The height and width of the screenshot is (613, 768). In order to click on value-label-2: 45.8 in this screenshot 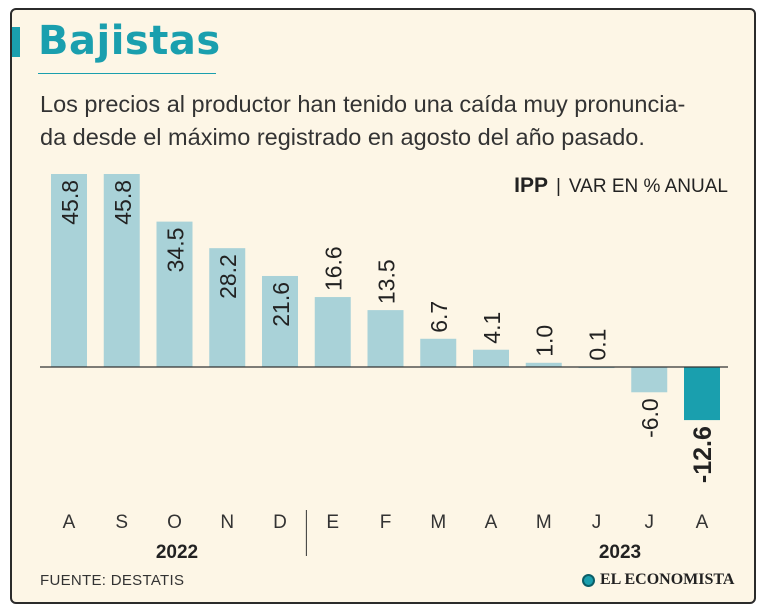, I will do `click(123, 202)`.